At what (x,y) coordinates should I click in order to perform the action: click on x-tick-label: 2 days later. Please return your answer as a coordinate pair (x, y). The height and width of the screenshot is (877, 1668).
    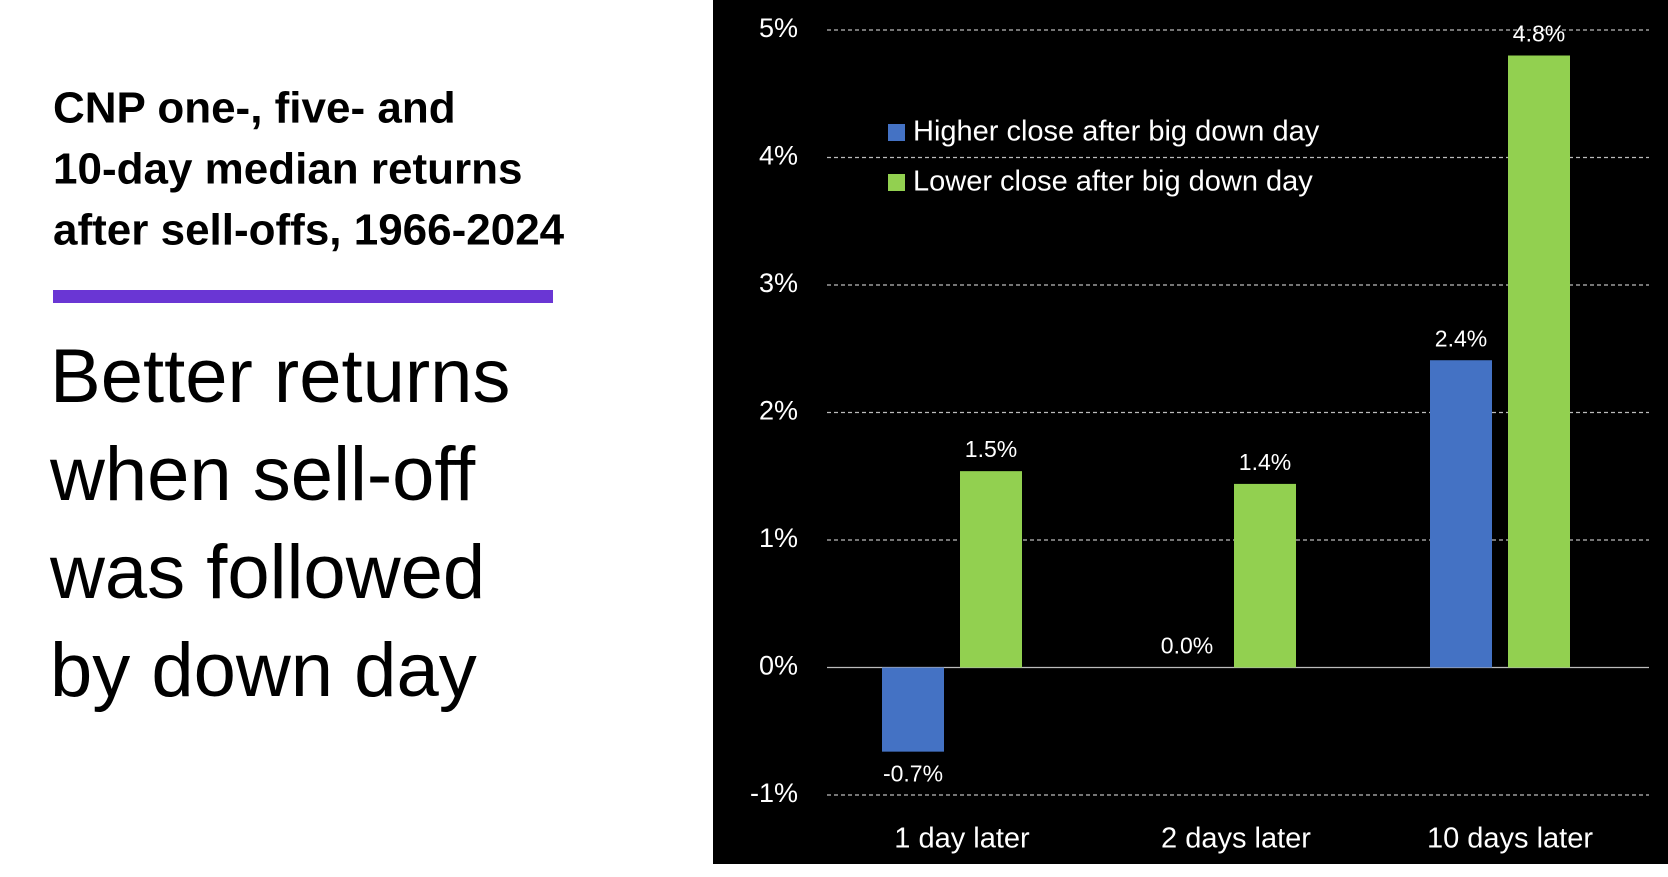
    Looking at the image, I should click on (1236, 839).